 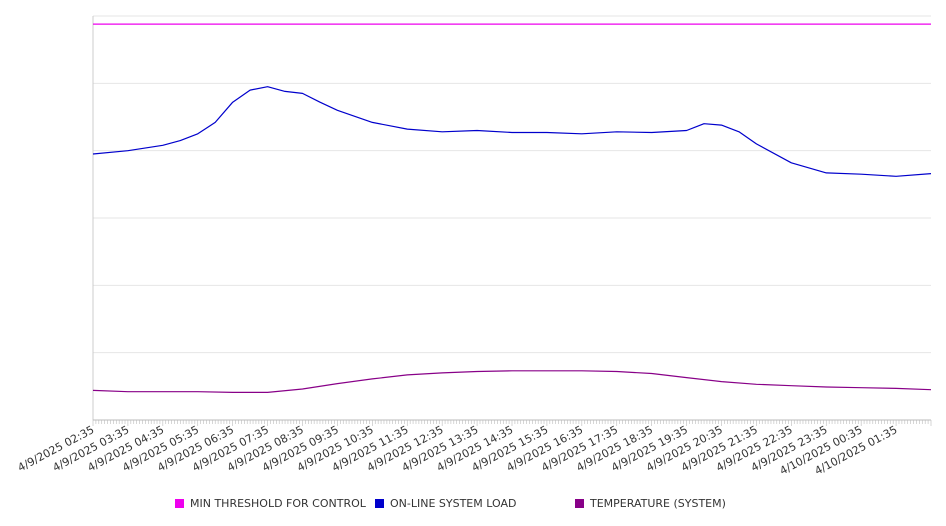 I want to click on legend-item-min-threshold: MIN THRESHOLD FOR CONTROL, so click(x=270, y=503).